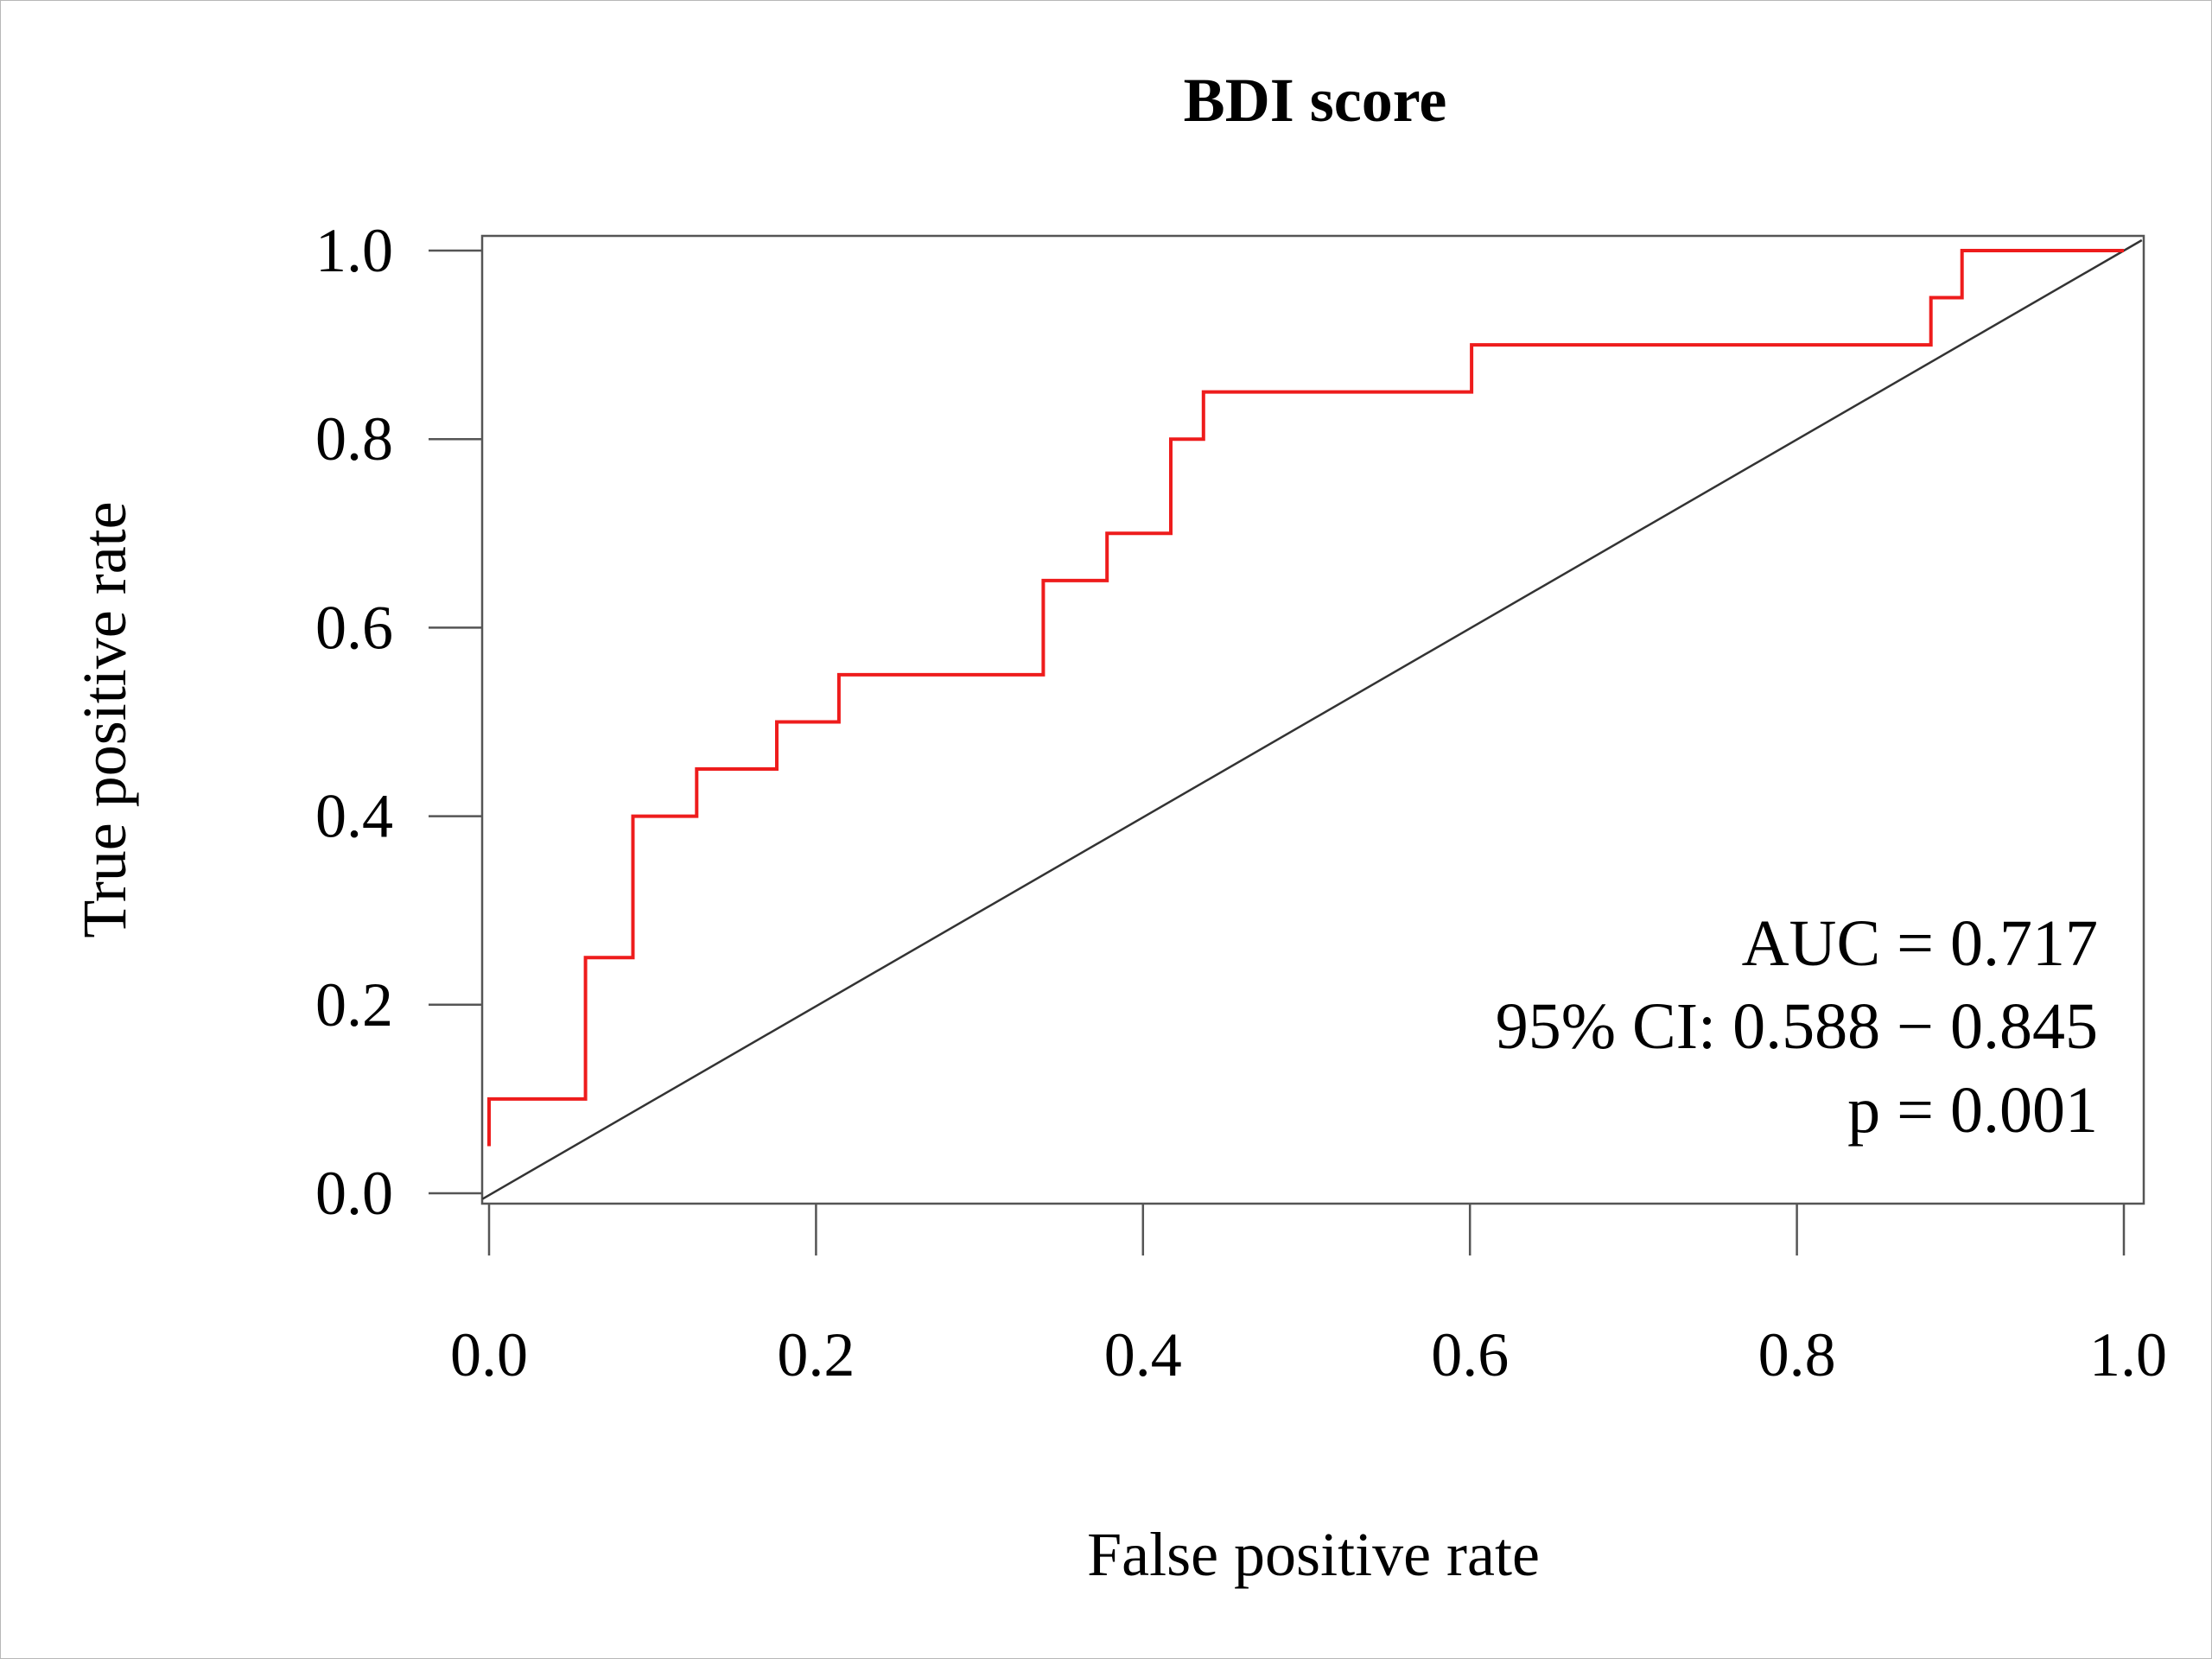 The width and height of the screenshot is (2212, 1659). What do you see at coordinates (1315, 100) in the screenshot?
I see `chart-title: BDI score` at bounding box center [1315, 100].